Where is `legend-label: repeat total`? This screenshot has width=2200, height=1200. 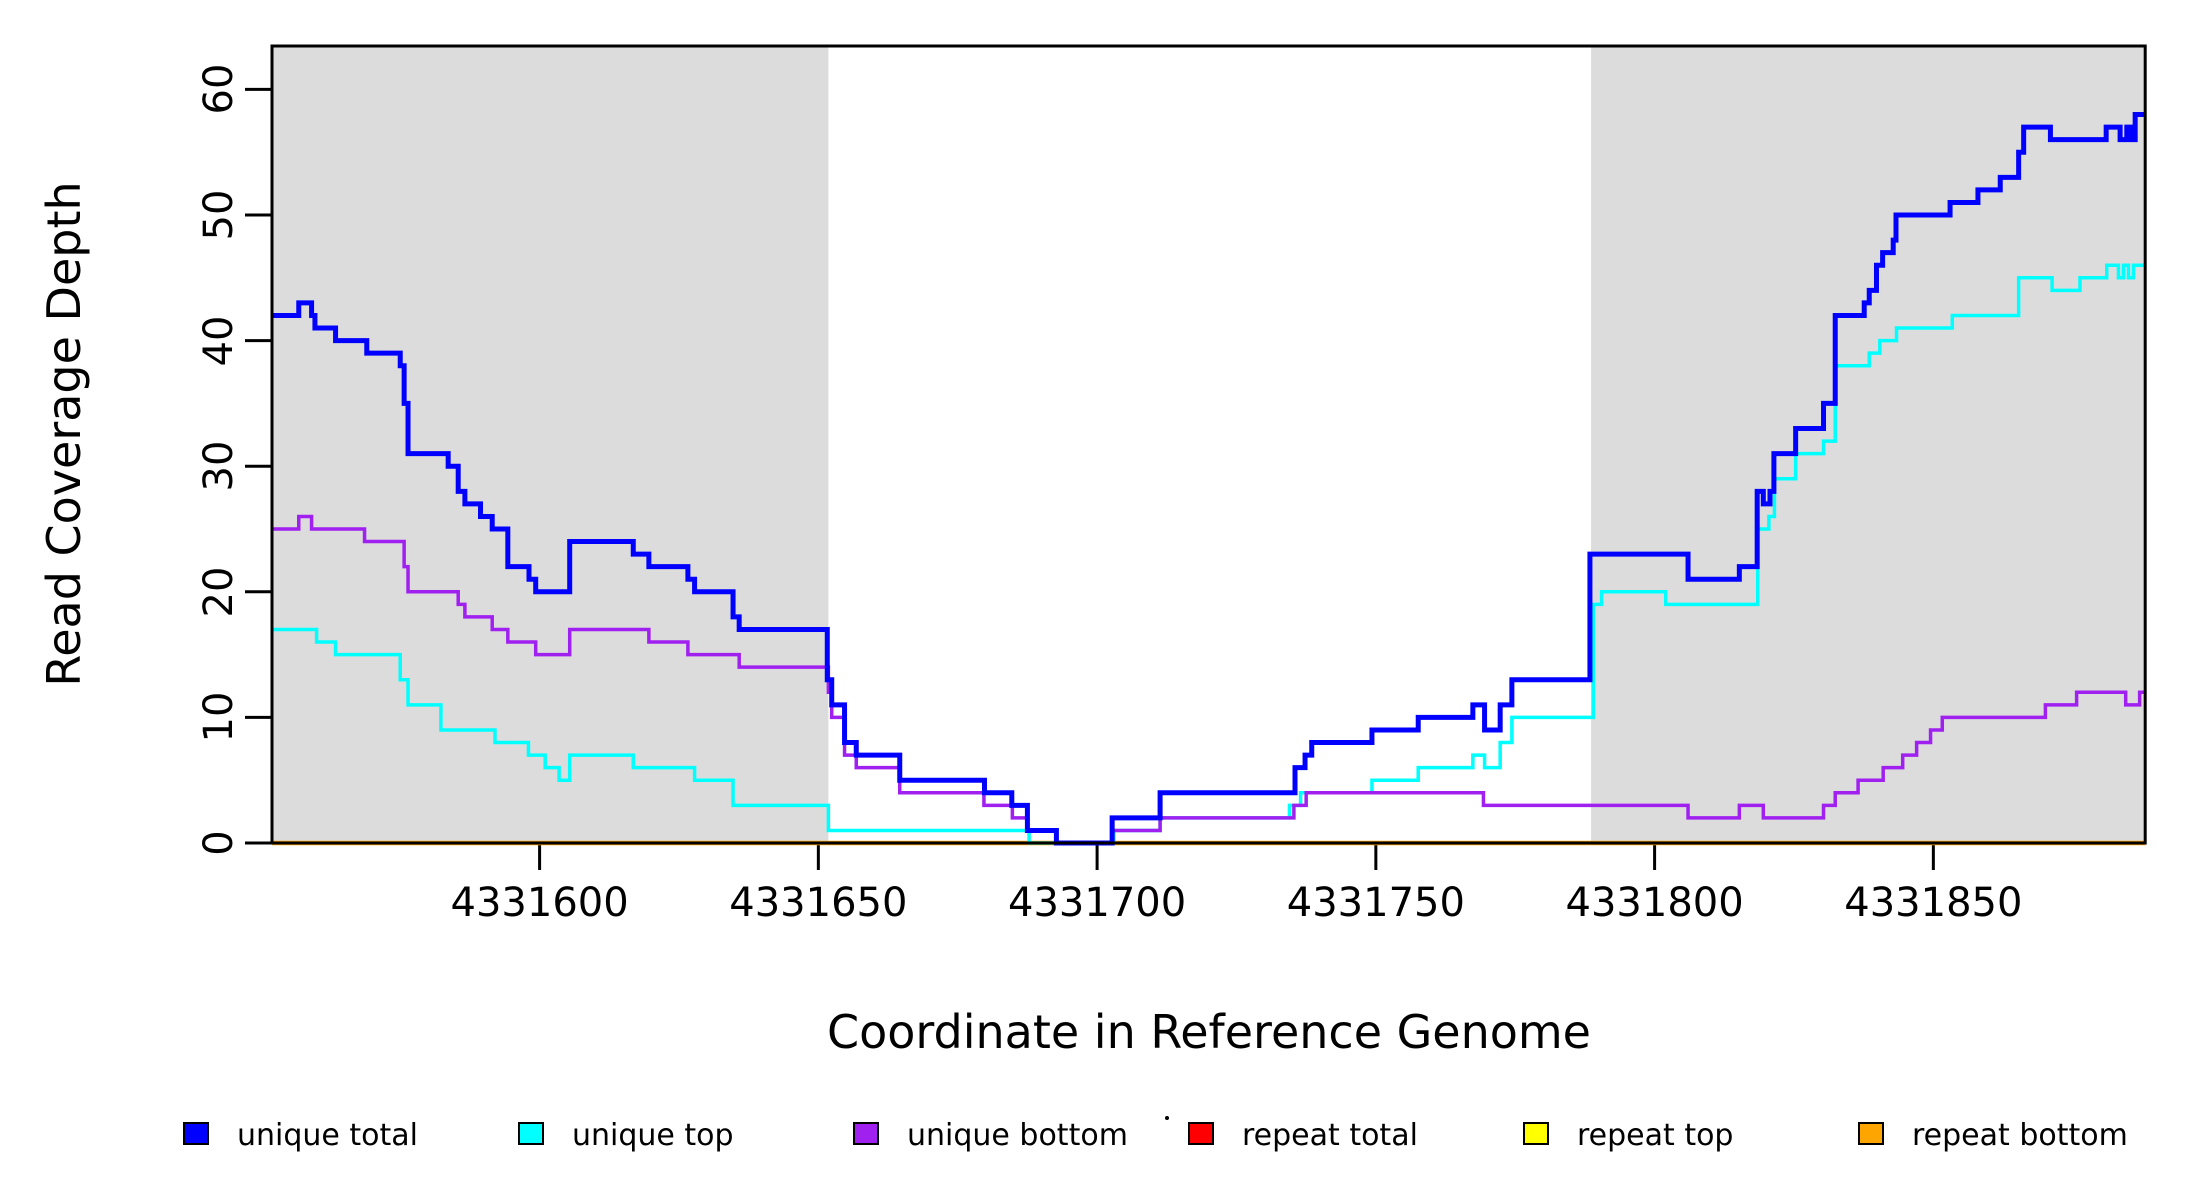
legend-label: repeat total is located at coordinates (1330, 1135).